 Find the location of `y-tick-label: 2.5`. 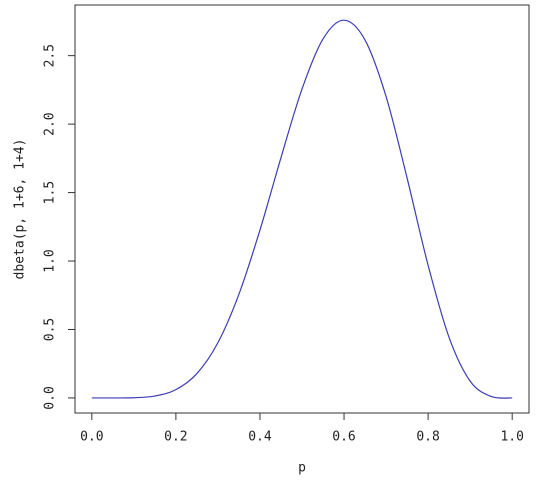

y-tick-label: 2.5 is located at coordinates (50, 55).